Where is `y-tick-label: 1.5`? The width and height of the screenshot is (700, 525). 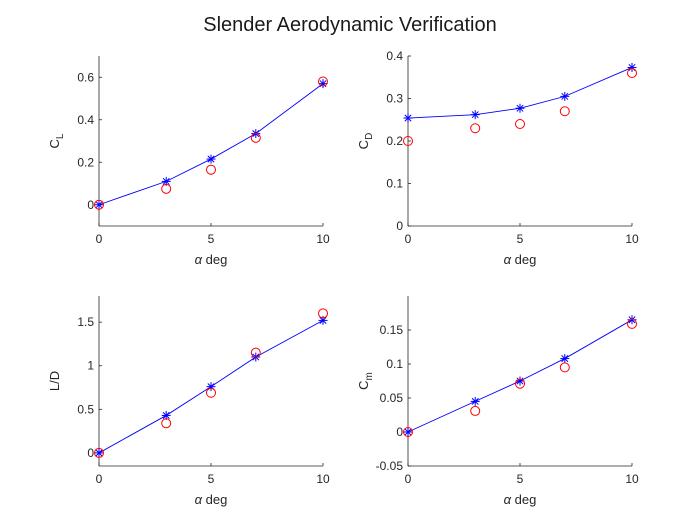 y-tick-label: 1.5 is located at coordinates (85, 322).